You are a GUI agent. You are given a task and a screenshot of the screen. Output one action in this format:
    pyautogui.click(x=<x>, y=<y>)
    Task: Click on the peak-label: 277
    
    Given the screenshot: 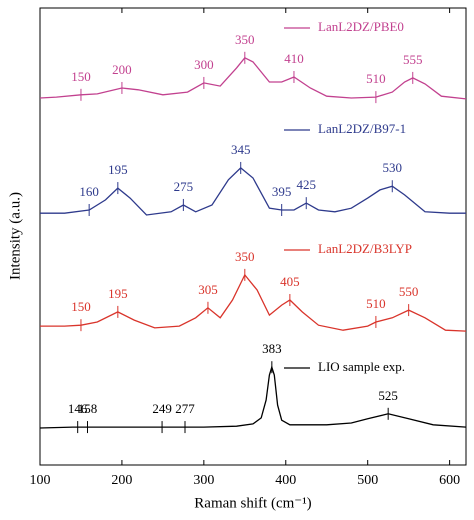 What is the action you would take?
    pyautogui.click(x=185, y=408)
    